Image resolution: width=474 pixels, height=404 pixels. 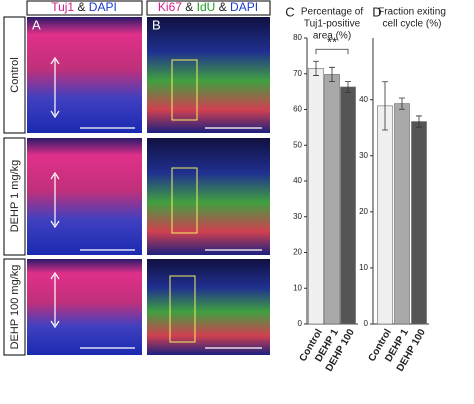 What do you see at coordinates (62, 7) in the screenshot?
I see `label-tuj1: Tuj1` at bounding box center [62, 7].